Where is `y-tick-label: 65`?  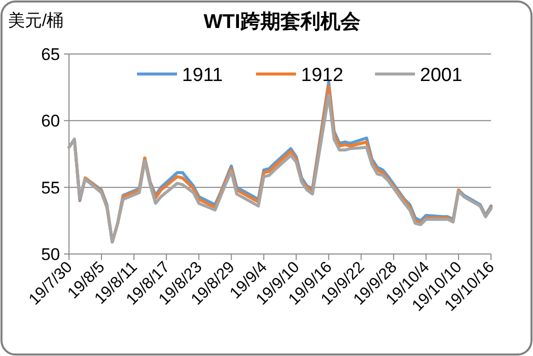
y-tick-label: 65 is located at coordinates (50, 54).